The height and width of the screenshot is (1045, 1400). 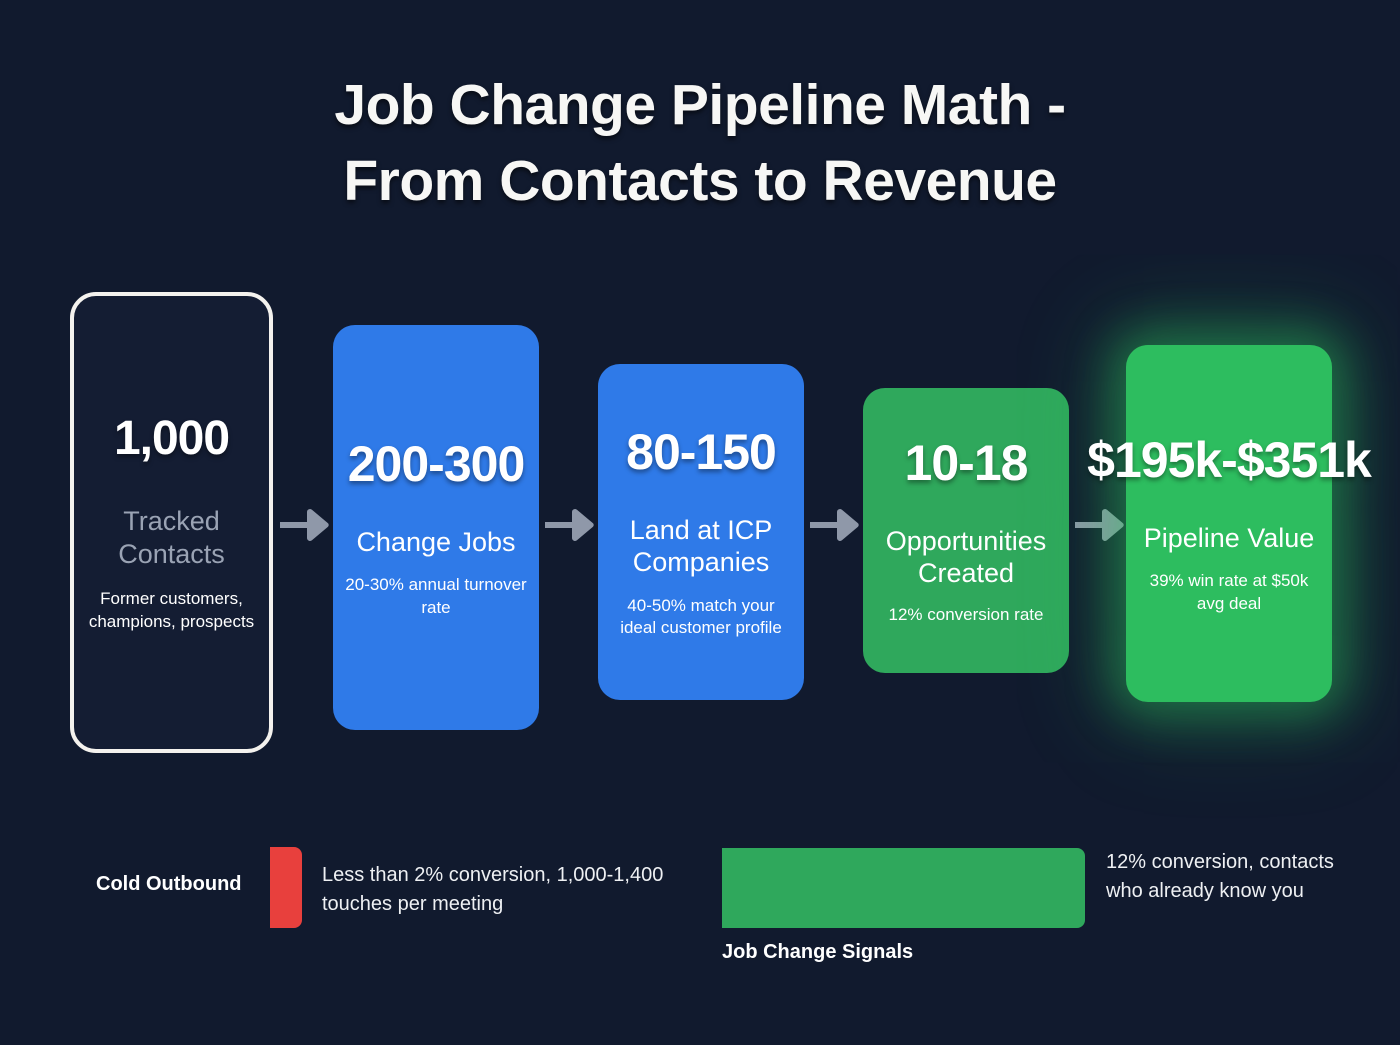 I want to click on funnel-step-detail: 40-50% match your ideal customer profile, so click(x=701, y=616).